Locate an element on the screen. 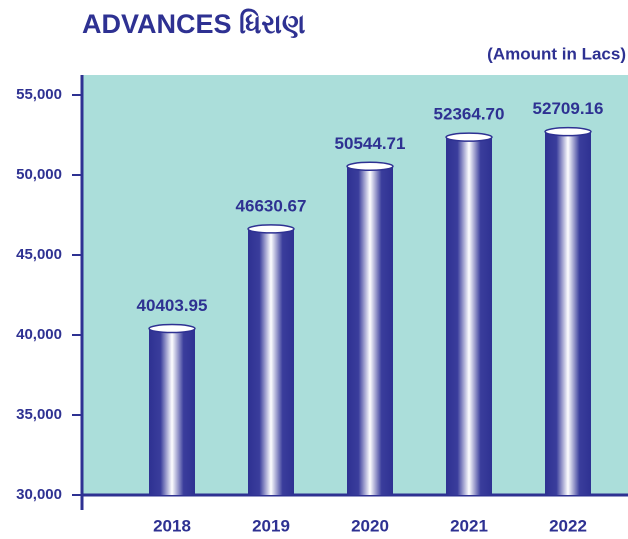 The image size is (628, 539). y-tick-label: 30,000 is located at coordinates (39, 494).